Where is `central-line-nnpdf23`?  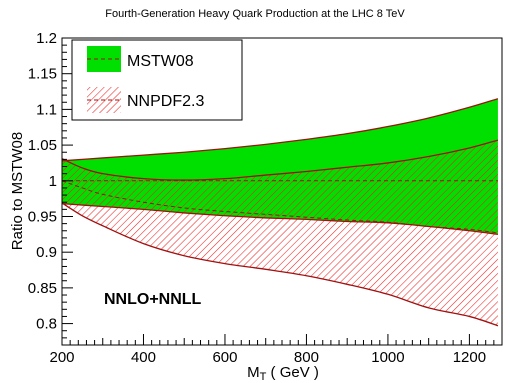
central-line-nnpdf23 is located at coordinates (280, 207).